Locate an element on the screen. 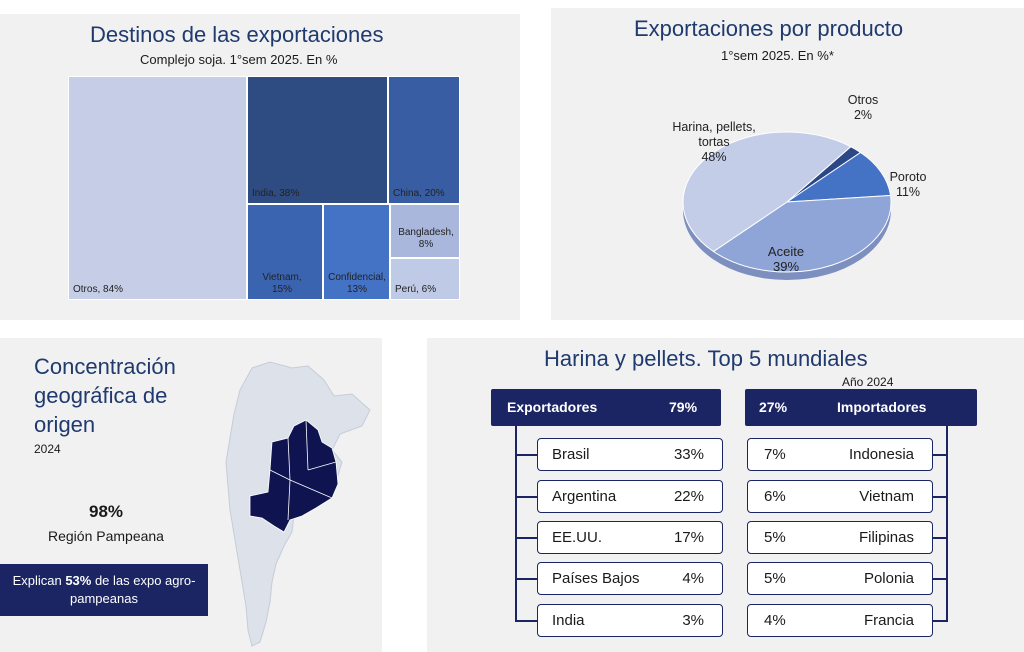 The image size is (1024, 652). map-note: Explican 53% de las expo agro-pampeanas is located at coordinates (104, 590).